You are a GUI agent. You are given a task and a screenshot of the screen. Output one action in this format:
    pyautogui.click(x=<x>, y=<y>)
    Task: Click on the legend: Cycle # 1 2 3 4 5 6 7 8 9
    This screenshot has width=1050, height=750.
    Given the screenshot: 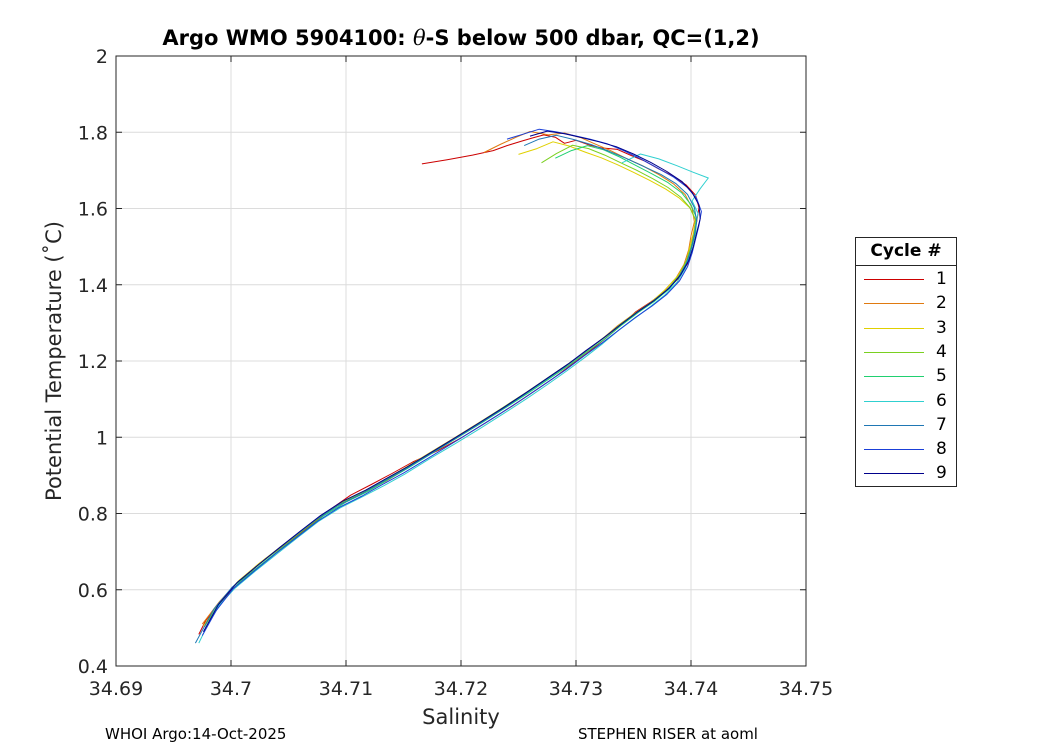 What is the action you would take?
    pyautogui.click(x=906, y=362)
    